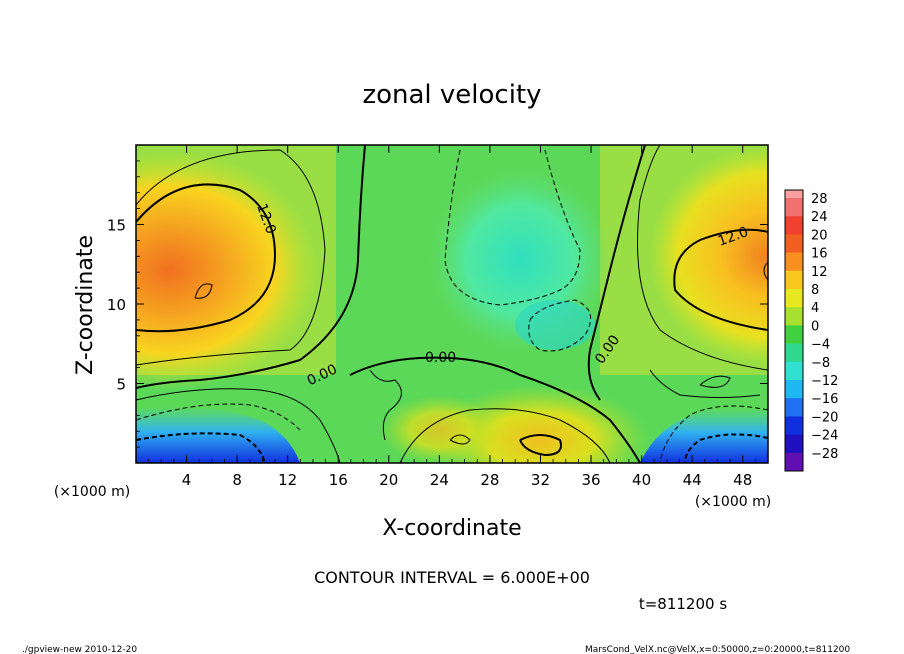  Describe the element at coordinates (815, 290) in the screenshot. I see `colorbar-label: 8` at that location.